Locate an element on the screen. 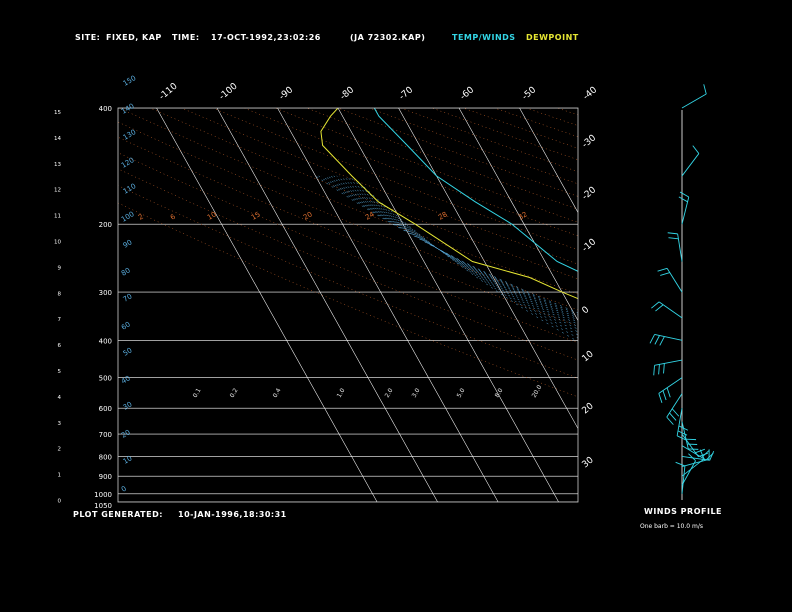 This screenshot has height=612, width=792. station-id: (JA 72302.KAP) is located at coordinates (388, 37).